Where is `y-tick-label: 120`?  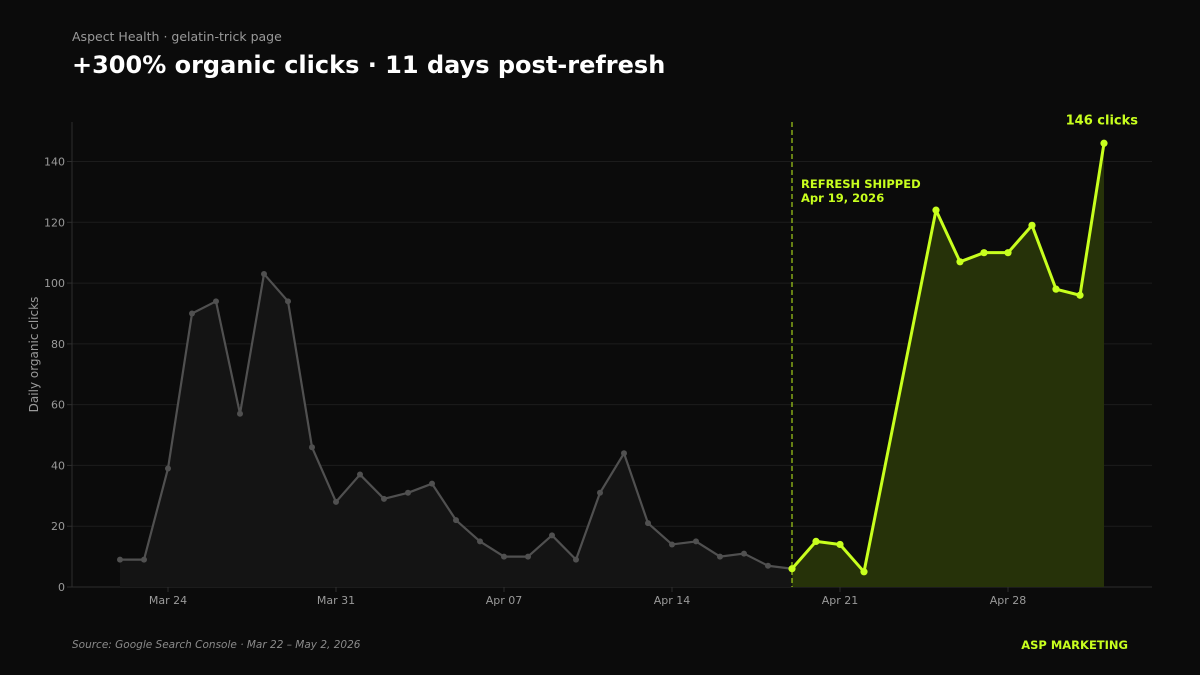 y-tick-label: 120 is located at coordinates (54, 222).